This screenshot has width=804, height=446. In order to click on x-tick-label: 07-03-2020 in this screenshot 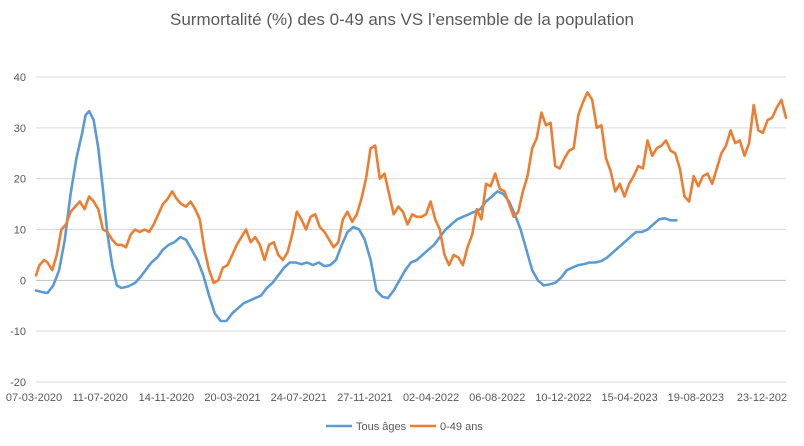, I will do `click(34, 398)`.